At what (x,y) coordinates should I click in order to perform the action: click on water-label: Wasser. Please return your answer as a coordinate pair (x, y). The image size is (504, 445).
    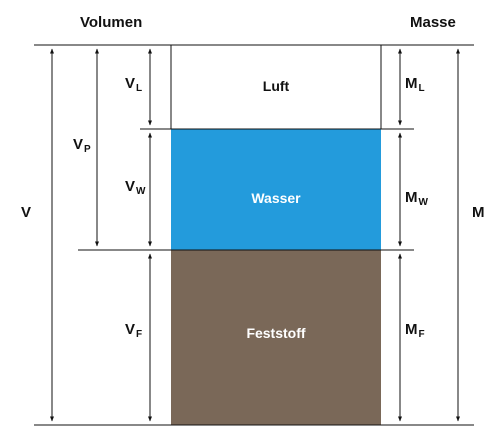
    Looking at the image, I should click on (276, 198).